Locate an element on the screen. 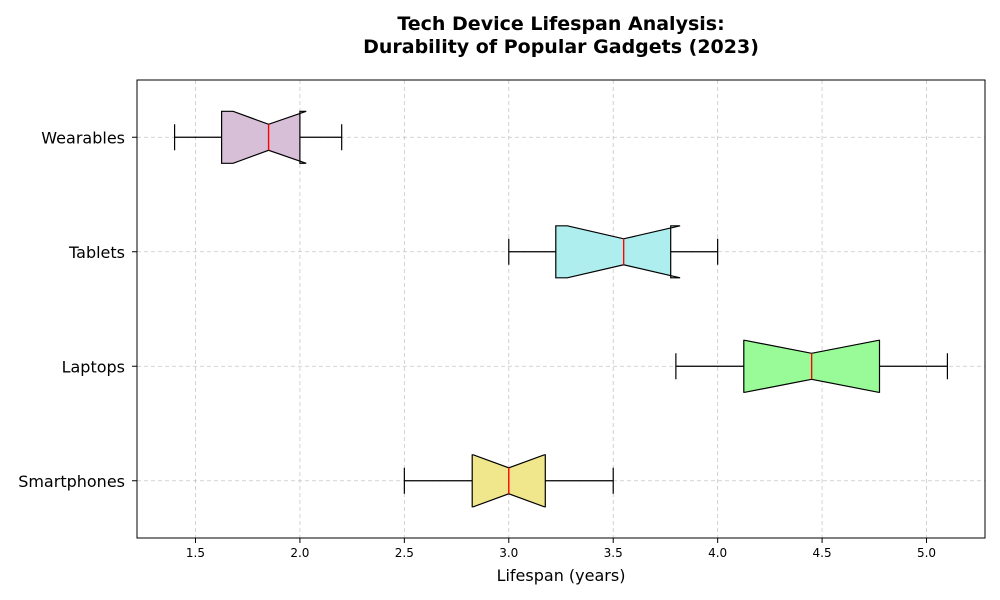 The width and height of the screenshot is (1000, 600). box-group-laptops is located at coordinates (812, 366).